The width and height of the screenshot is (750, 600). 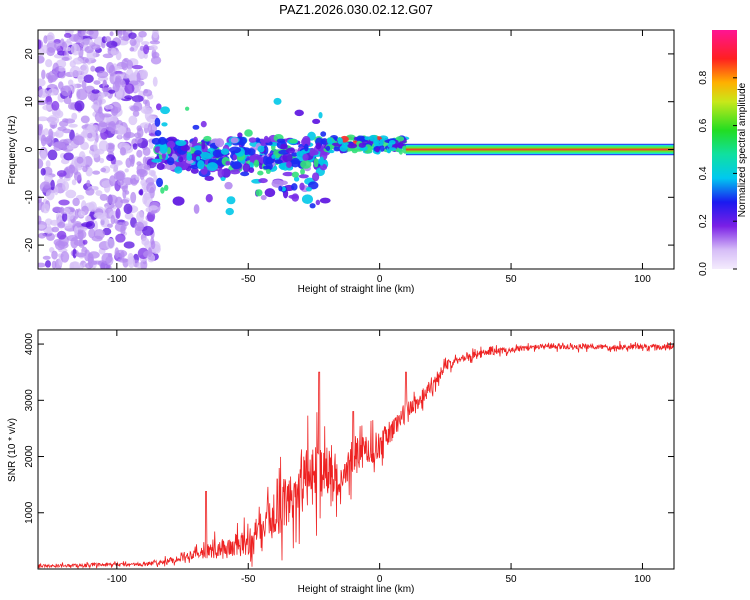 I want to click on chart-title: PAZ1.2026.030.02.12.G07, so click(x=356, y=9).